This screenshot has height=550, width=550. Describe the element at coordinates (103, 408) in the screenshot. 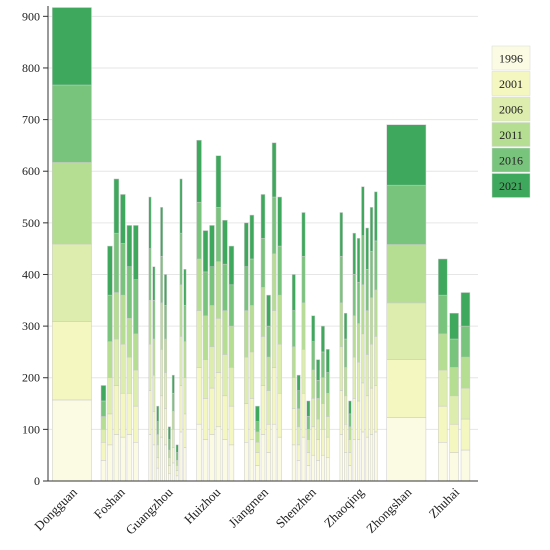

I see `bar-segment-foshan-1-2016` at that location.